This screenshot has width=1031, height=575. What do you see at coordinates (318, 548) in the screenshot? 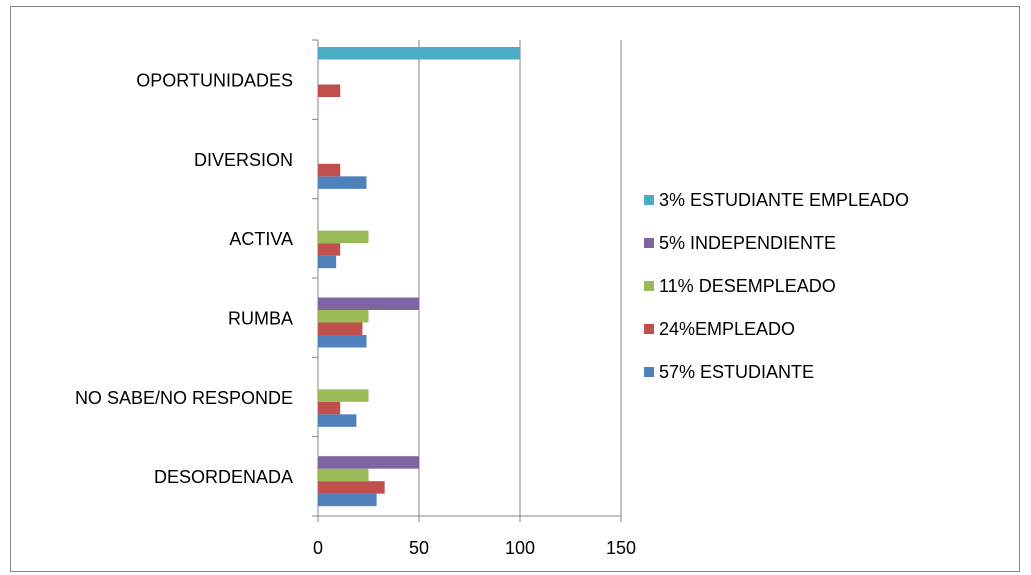
I see `x-tick-label: 0` at bounding box center [318, 548].